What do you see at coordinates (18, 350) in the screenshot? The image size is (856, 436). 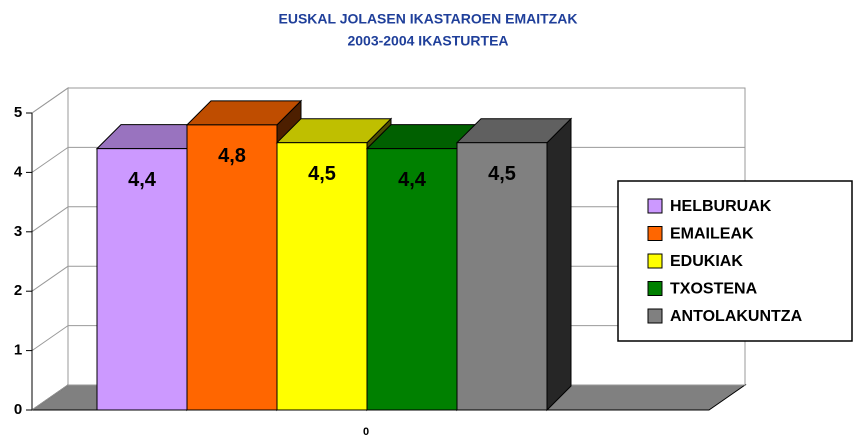 I see `y-tick-label: 1` at bounding box center [18, 350].